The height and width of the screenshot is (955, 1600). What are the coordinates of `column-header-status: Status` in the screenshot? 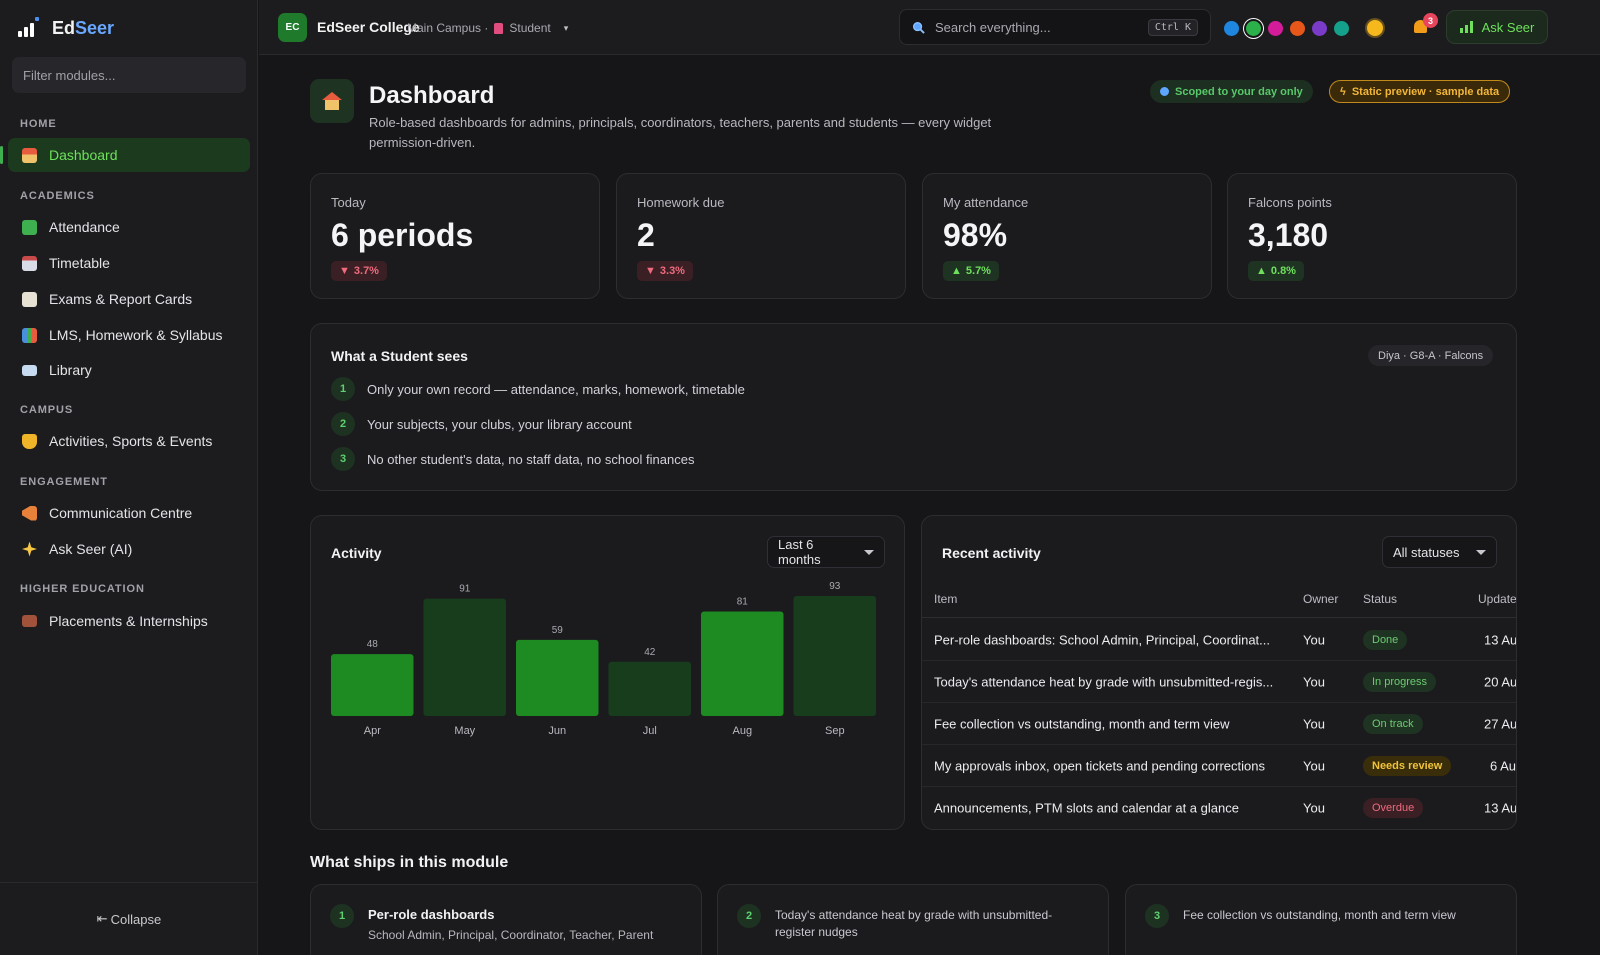 It's located at (1380, 598).